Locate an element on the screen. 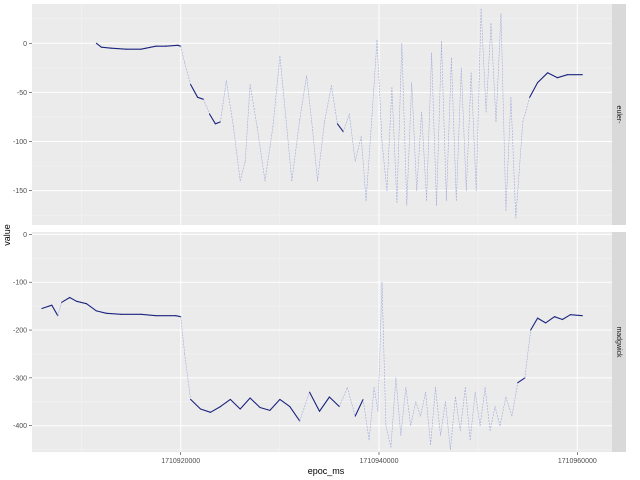 The height and width of the screenshot is (480, 640). y-axis-title: value is located at coordinates (7, 235).